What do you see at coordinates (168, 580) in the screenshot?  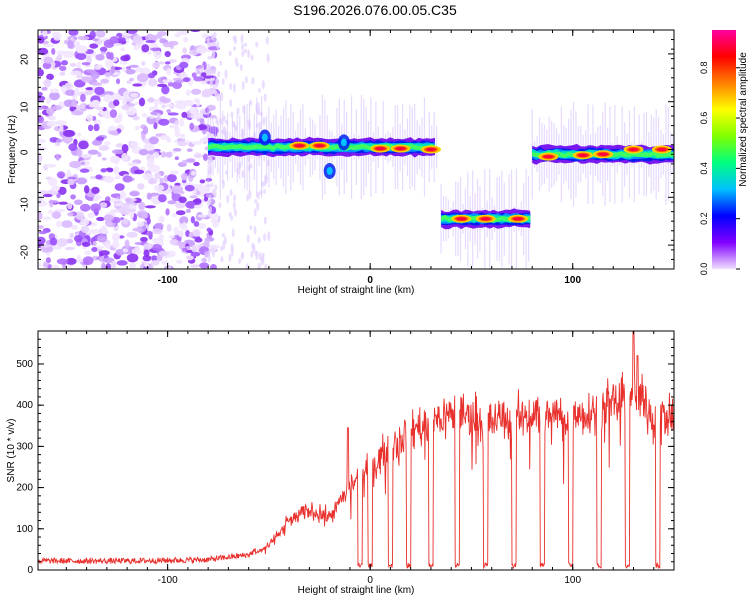 I see `x-tick-label: -100` at bounding box center [168, 580].